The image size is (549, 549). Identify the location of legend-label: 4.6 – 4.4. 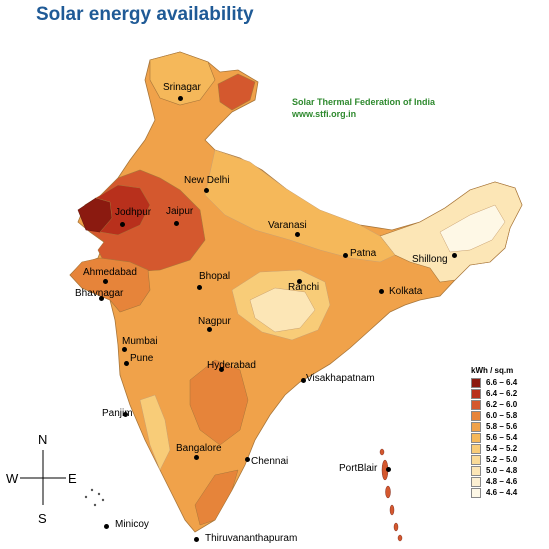
(502, 492).